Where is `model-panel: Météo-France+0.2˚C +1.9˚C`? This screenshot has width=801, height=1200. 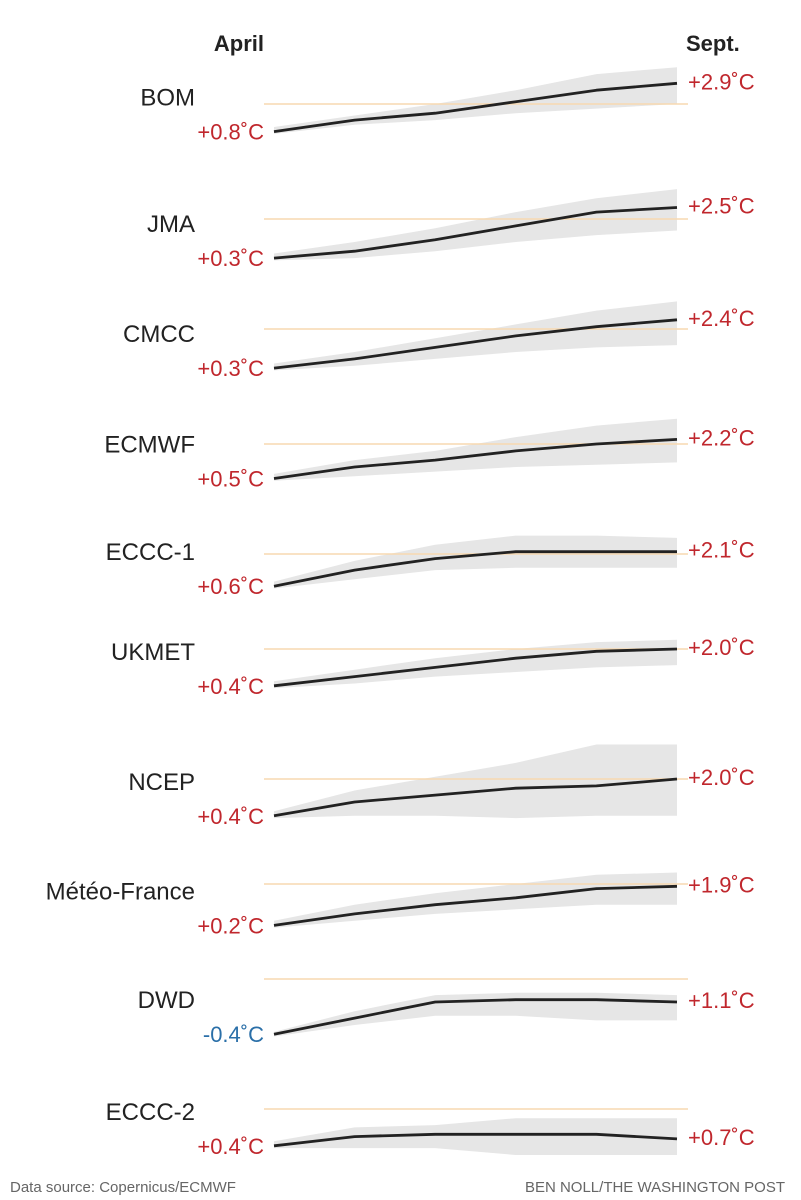
model-panel: Météo-France+0.2˚C +1.9˚C is located at coordinates (400, 905).